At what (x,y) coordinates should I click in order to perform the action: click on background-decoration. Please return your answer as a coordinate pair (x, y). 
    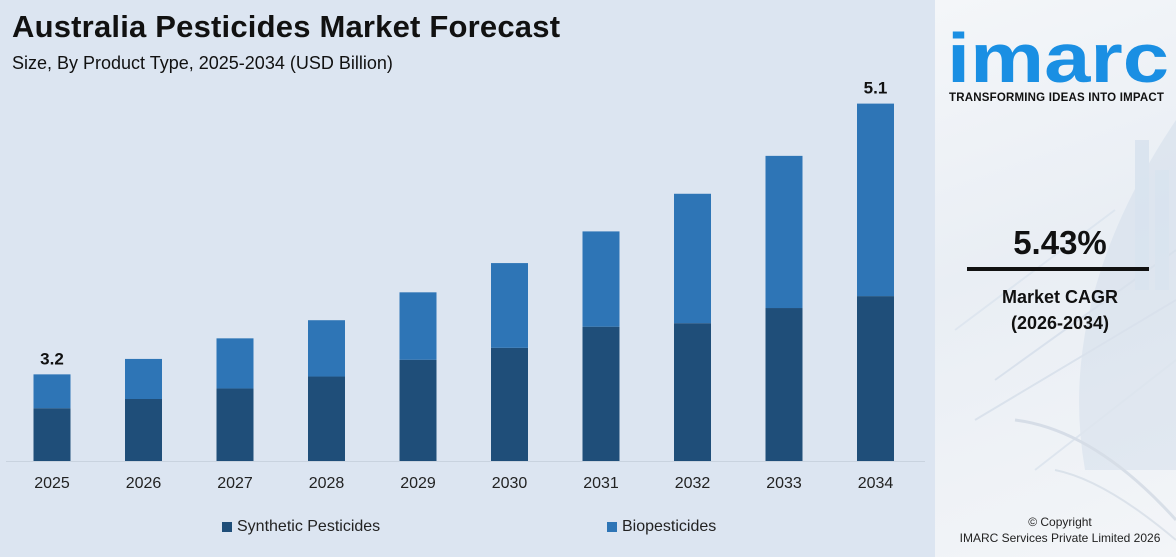
    Looking at the image, I should click on (1065, 330).